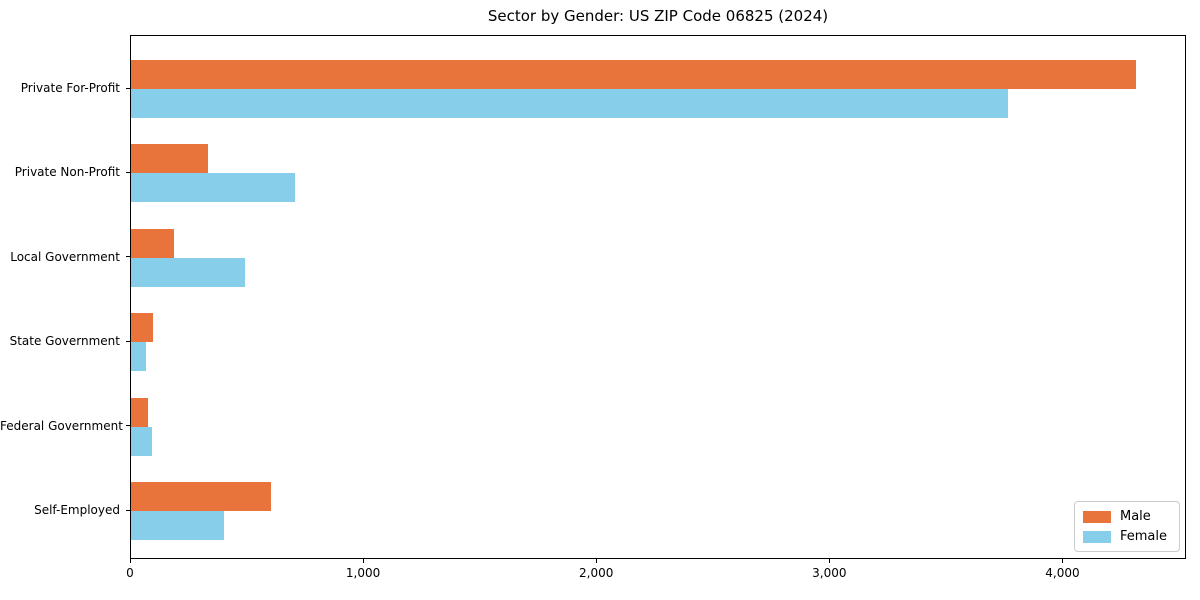 The width and height of the screenshot is (1200, 600). I want to click on bar-female-state-government, so click(139, 357).